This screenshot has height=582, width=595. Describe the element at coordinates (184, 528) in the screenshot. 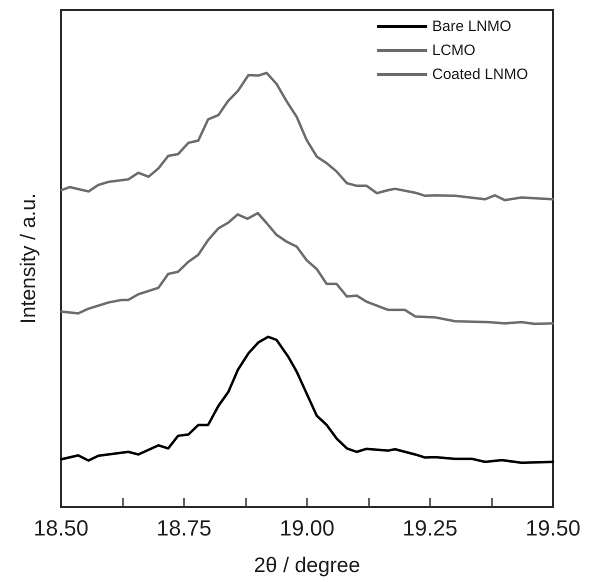

I see `x-tick-label: 18.75` at that location.